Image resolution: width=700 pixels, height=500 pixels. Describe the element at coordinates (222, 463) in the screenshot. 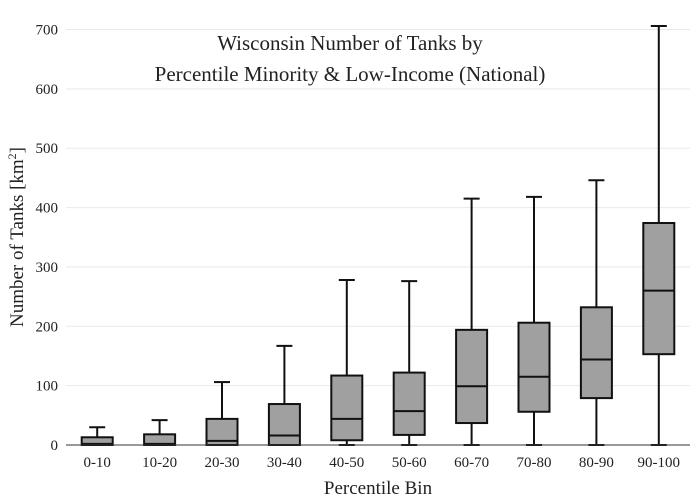

I see `x-tick-label: 20-30` at that location.